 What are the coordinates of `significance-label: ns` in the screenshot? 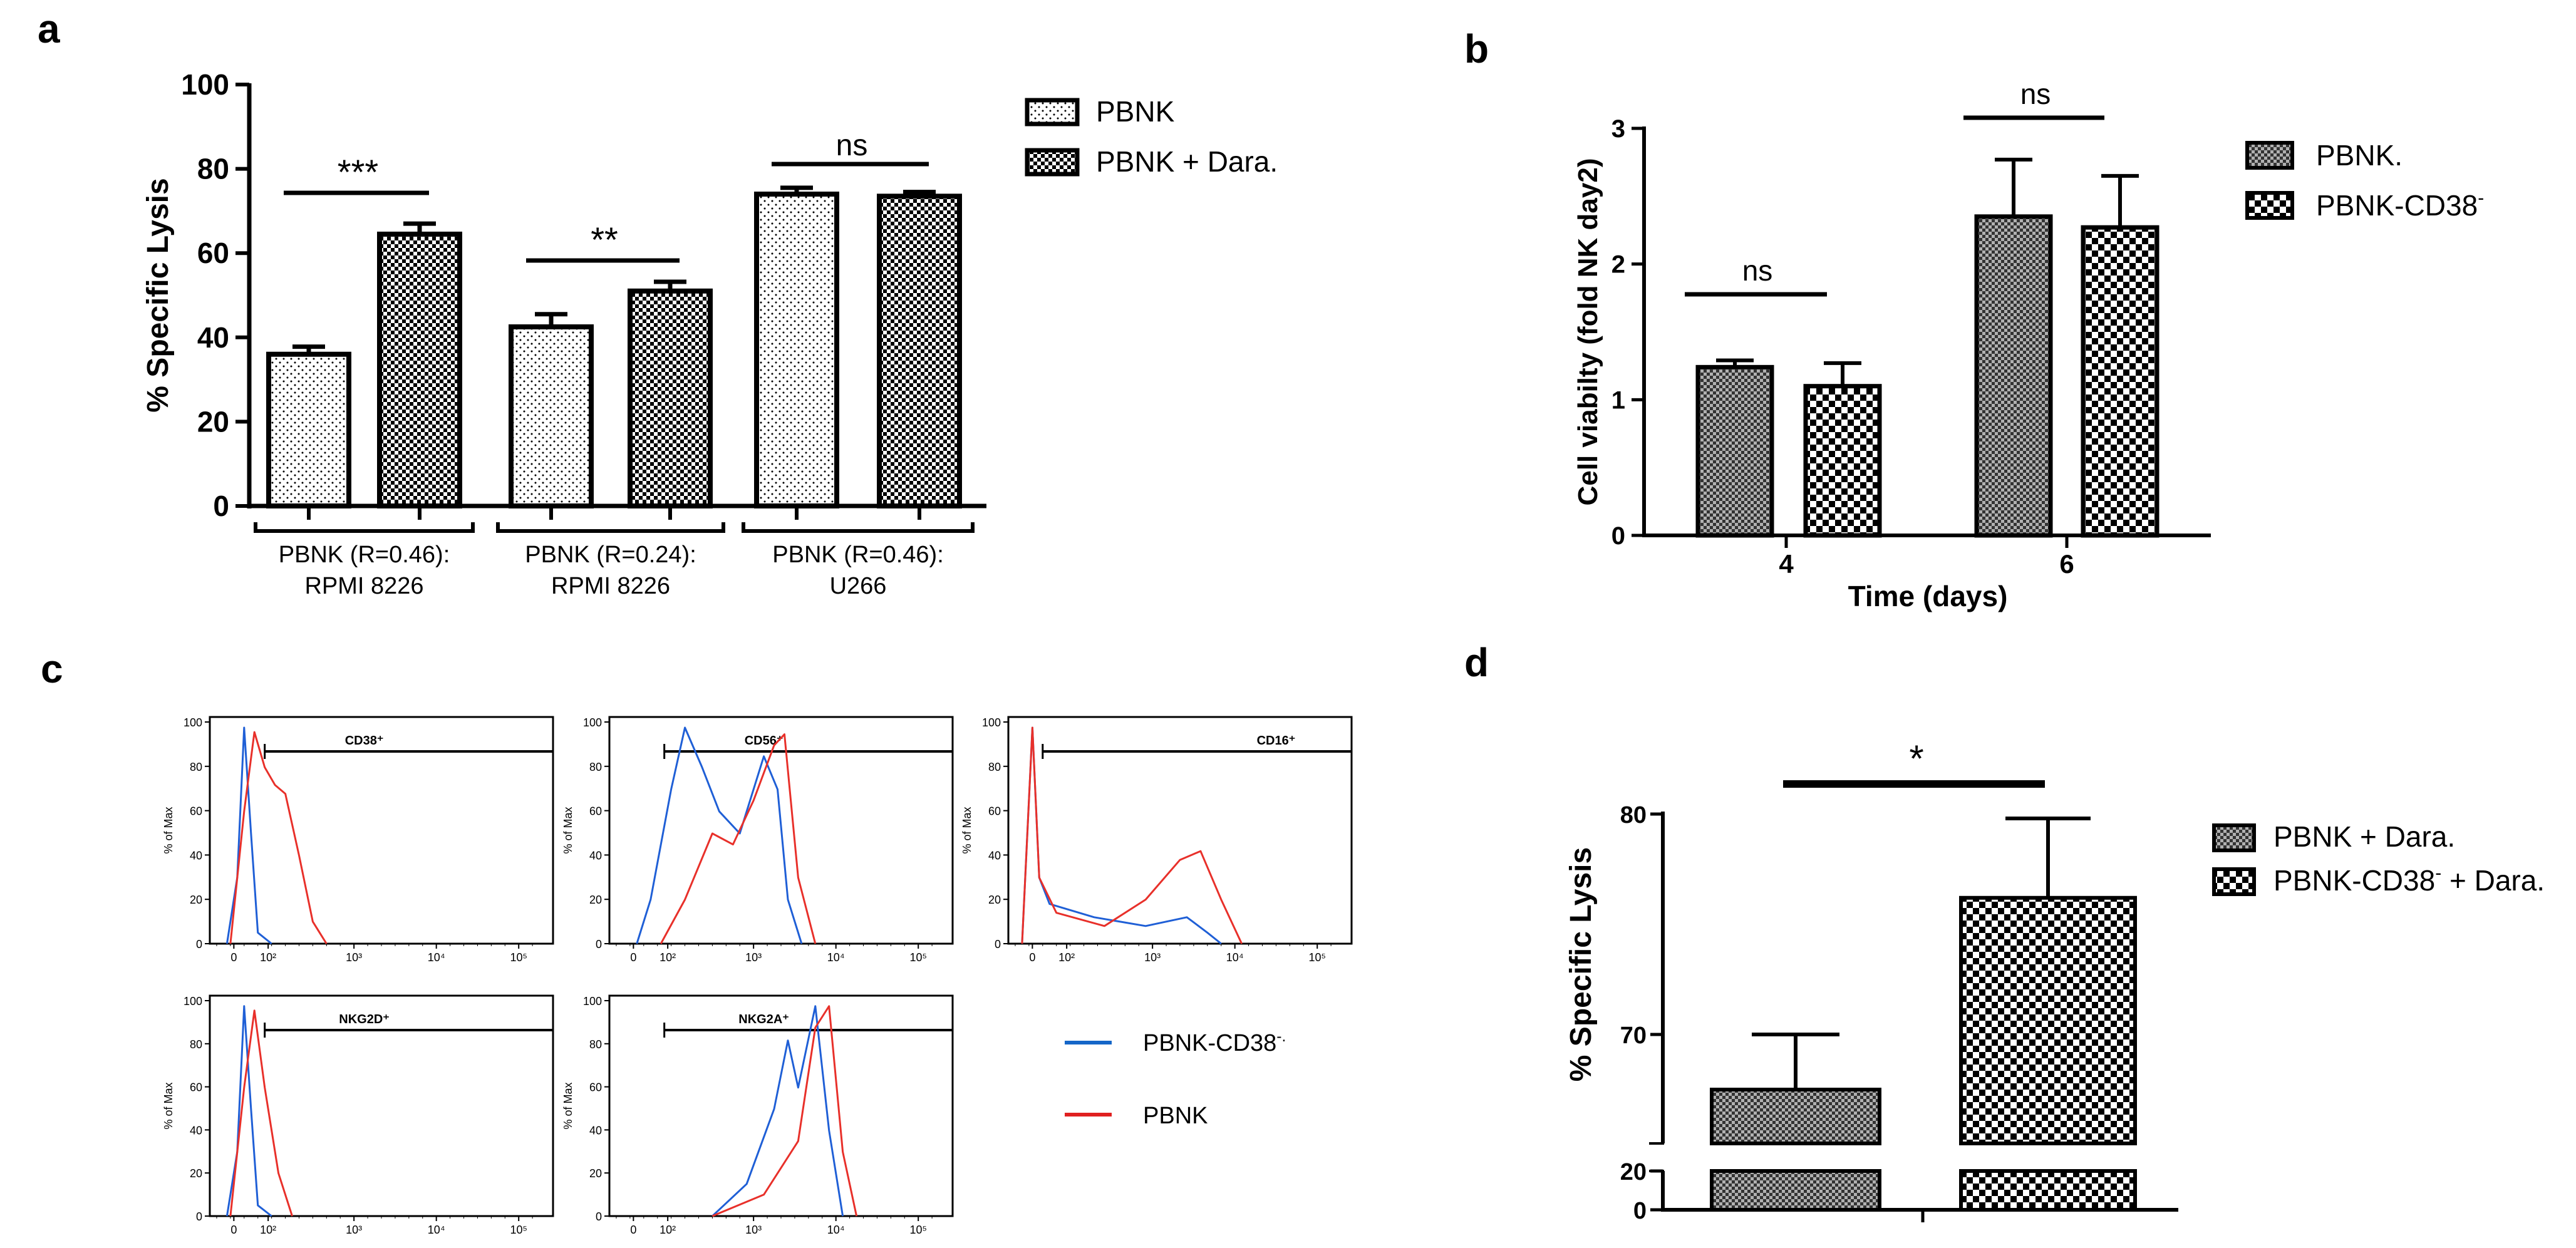 It's located at (2035, 94).